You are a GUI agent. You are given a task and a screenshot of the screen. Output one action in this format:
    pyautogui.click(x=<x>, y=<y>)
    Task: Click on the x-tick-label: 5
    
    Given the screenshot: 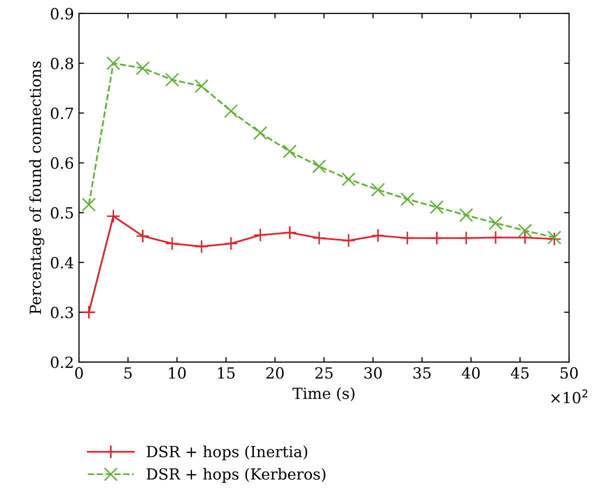 What is the action you would take?
    pyautogui.click(x=128, y=373)
    